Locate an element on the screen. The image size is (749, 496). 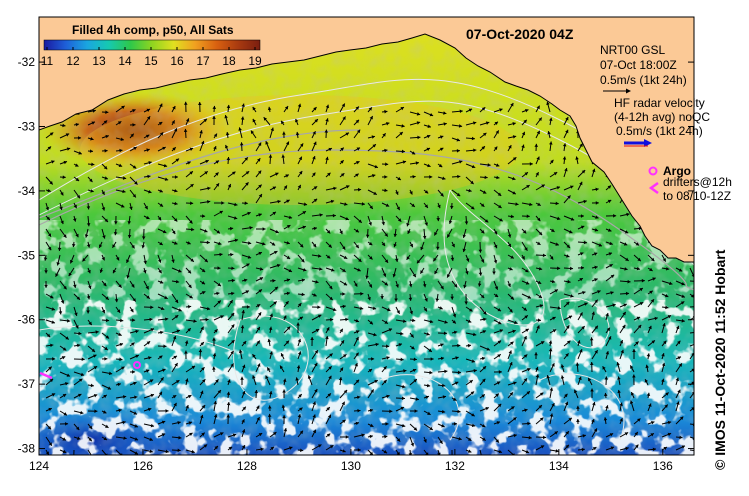
argo-label: Argo is located at coordinates (677, 171).